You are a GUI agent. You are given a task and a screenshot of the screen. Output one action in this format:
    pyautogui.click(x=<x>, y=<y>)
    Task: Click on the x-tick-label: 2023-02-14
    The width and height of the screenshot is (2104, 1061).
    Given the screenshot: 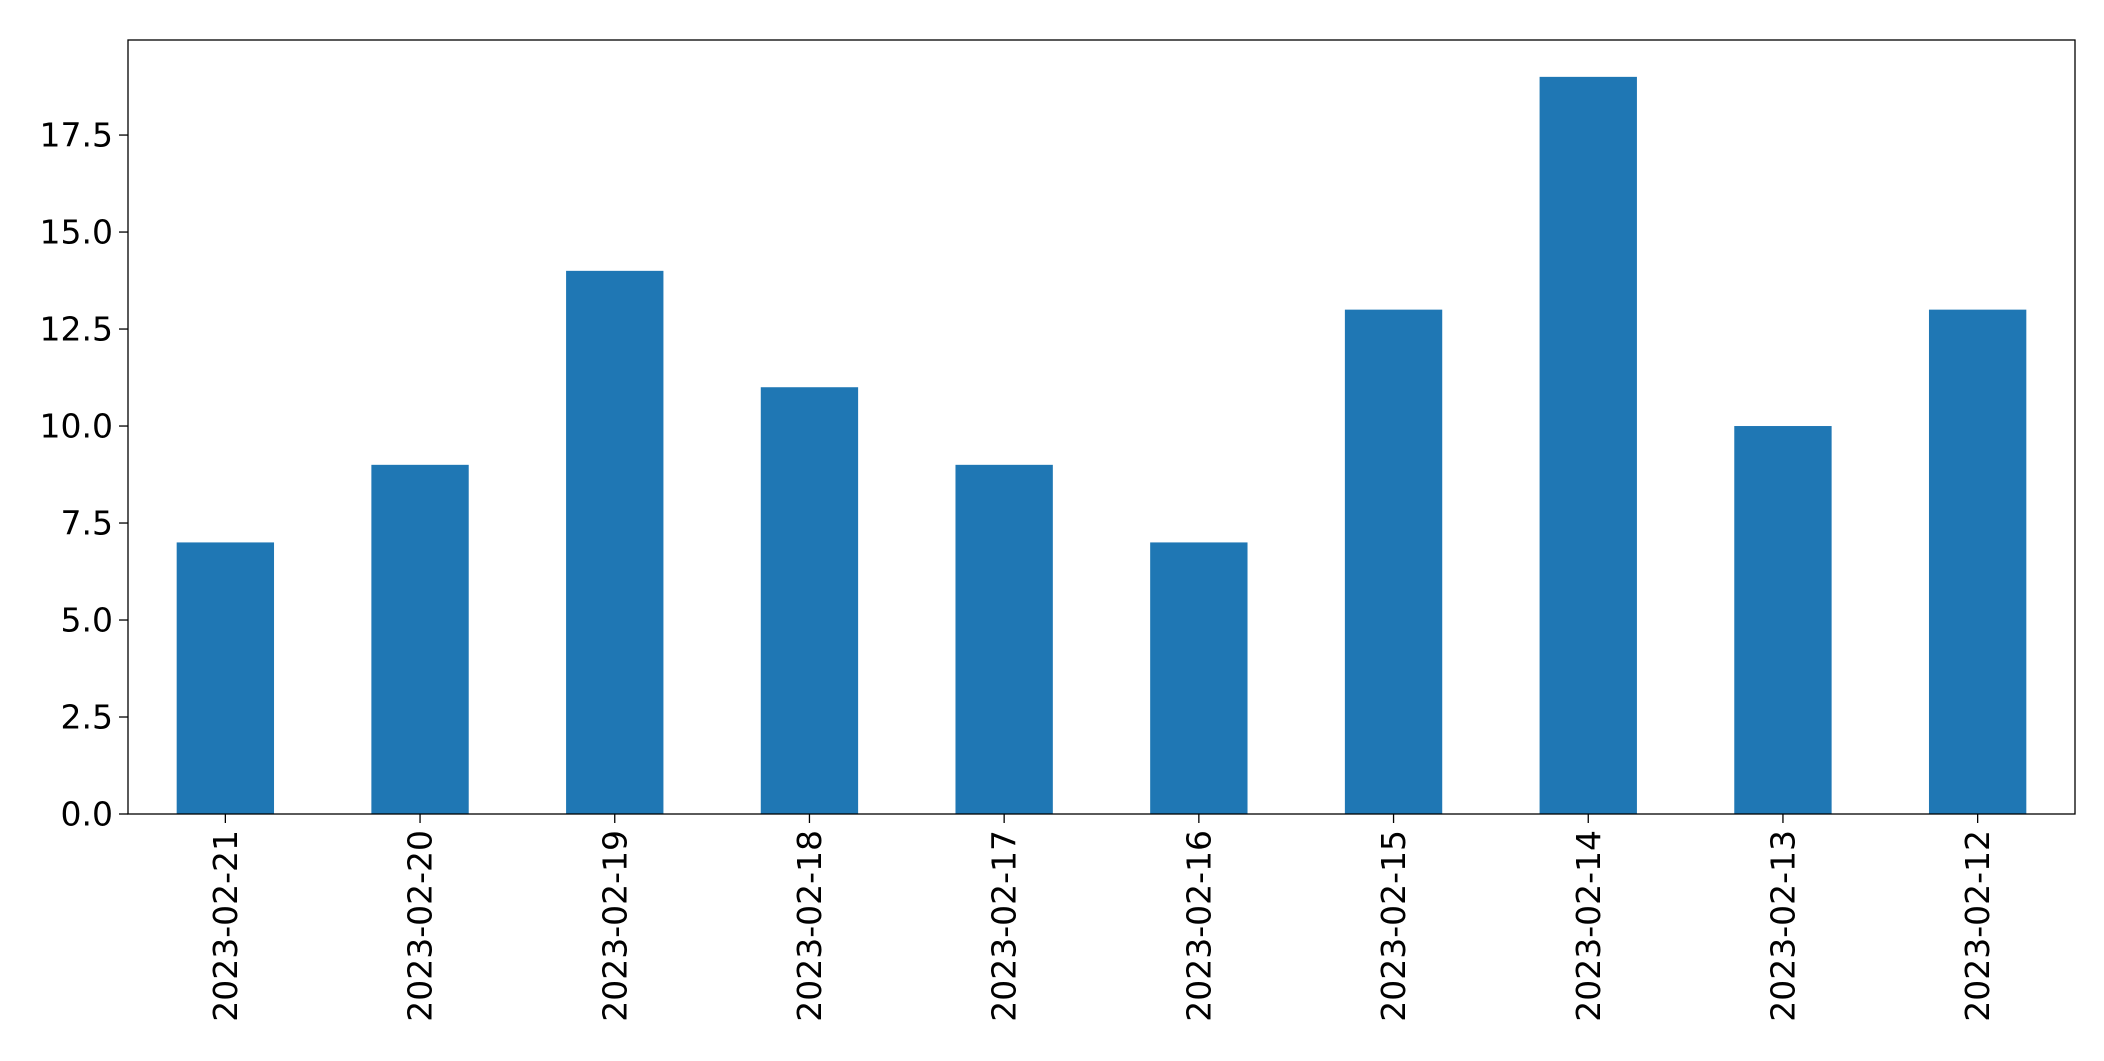 What is the action you would take?
    pyautogui.click(x=1588, y=926)
    